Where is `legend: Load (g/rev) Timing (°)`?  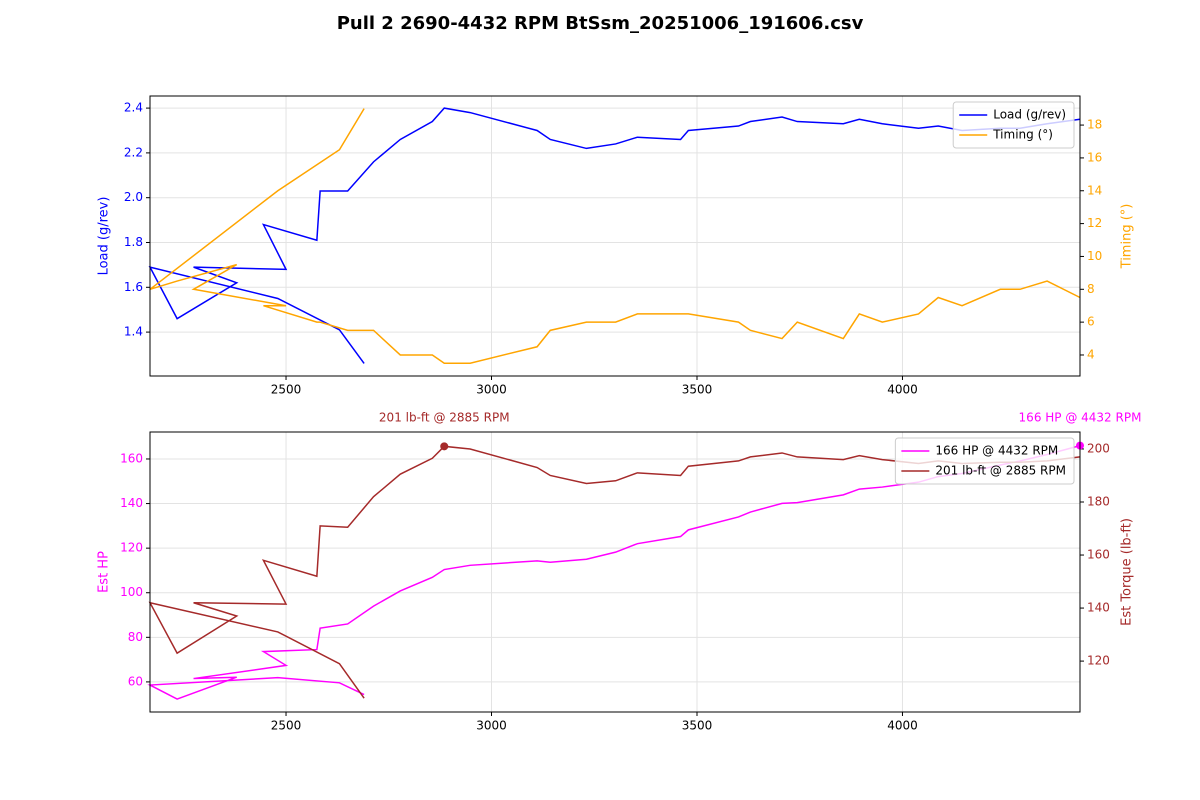 legend: Load (g/rev) Timing (°) is located at coordinates (1013, 125).